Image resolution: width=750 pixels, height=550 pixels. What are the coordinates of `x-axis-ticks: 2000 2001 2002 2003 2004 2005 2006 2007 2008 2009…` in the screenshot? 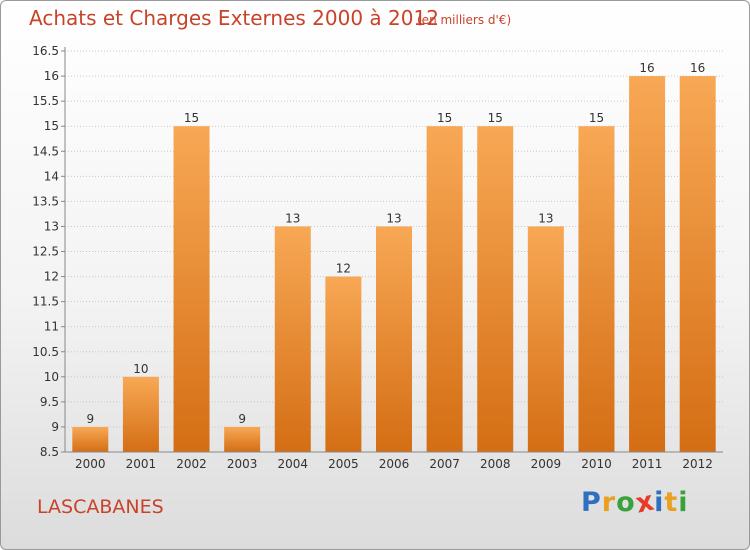 It's located at (394, 464).